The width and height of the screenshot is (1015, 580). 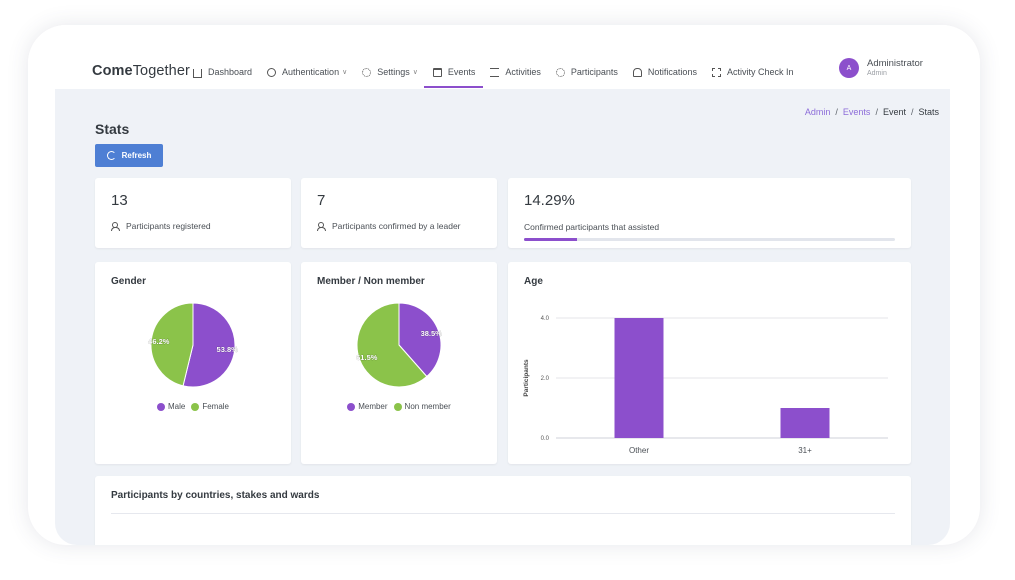 I want to click on legend-item-member: Member, so click(x=367, y=406).